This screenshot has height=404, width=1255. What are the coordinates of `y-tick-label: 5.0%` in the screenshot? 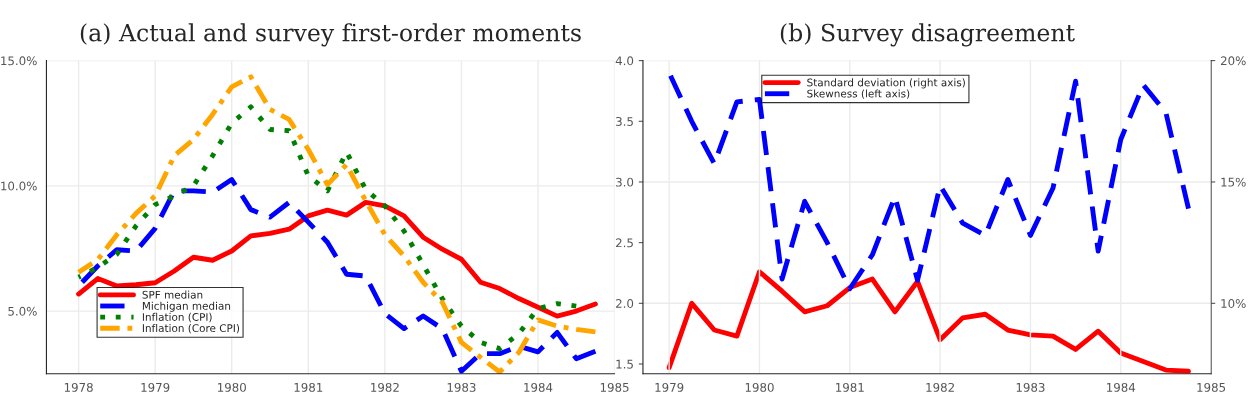 It's located at (22, 311).